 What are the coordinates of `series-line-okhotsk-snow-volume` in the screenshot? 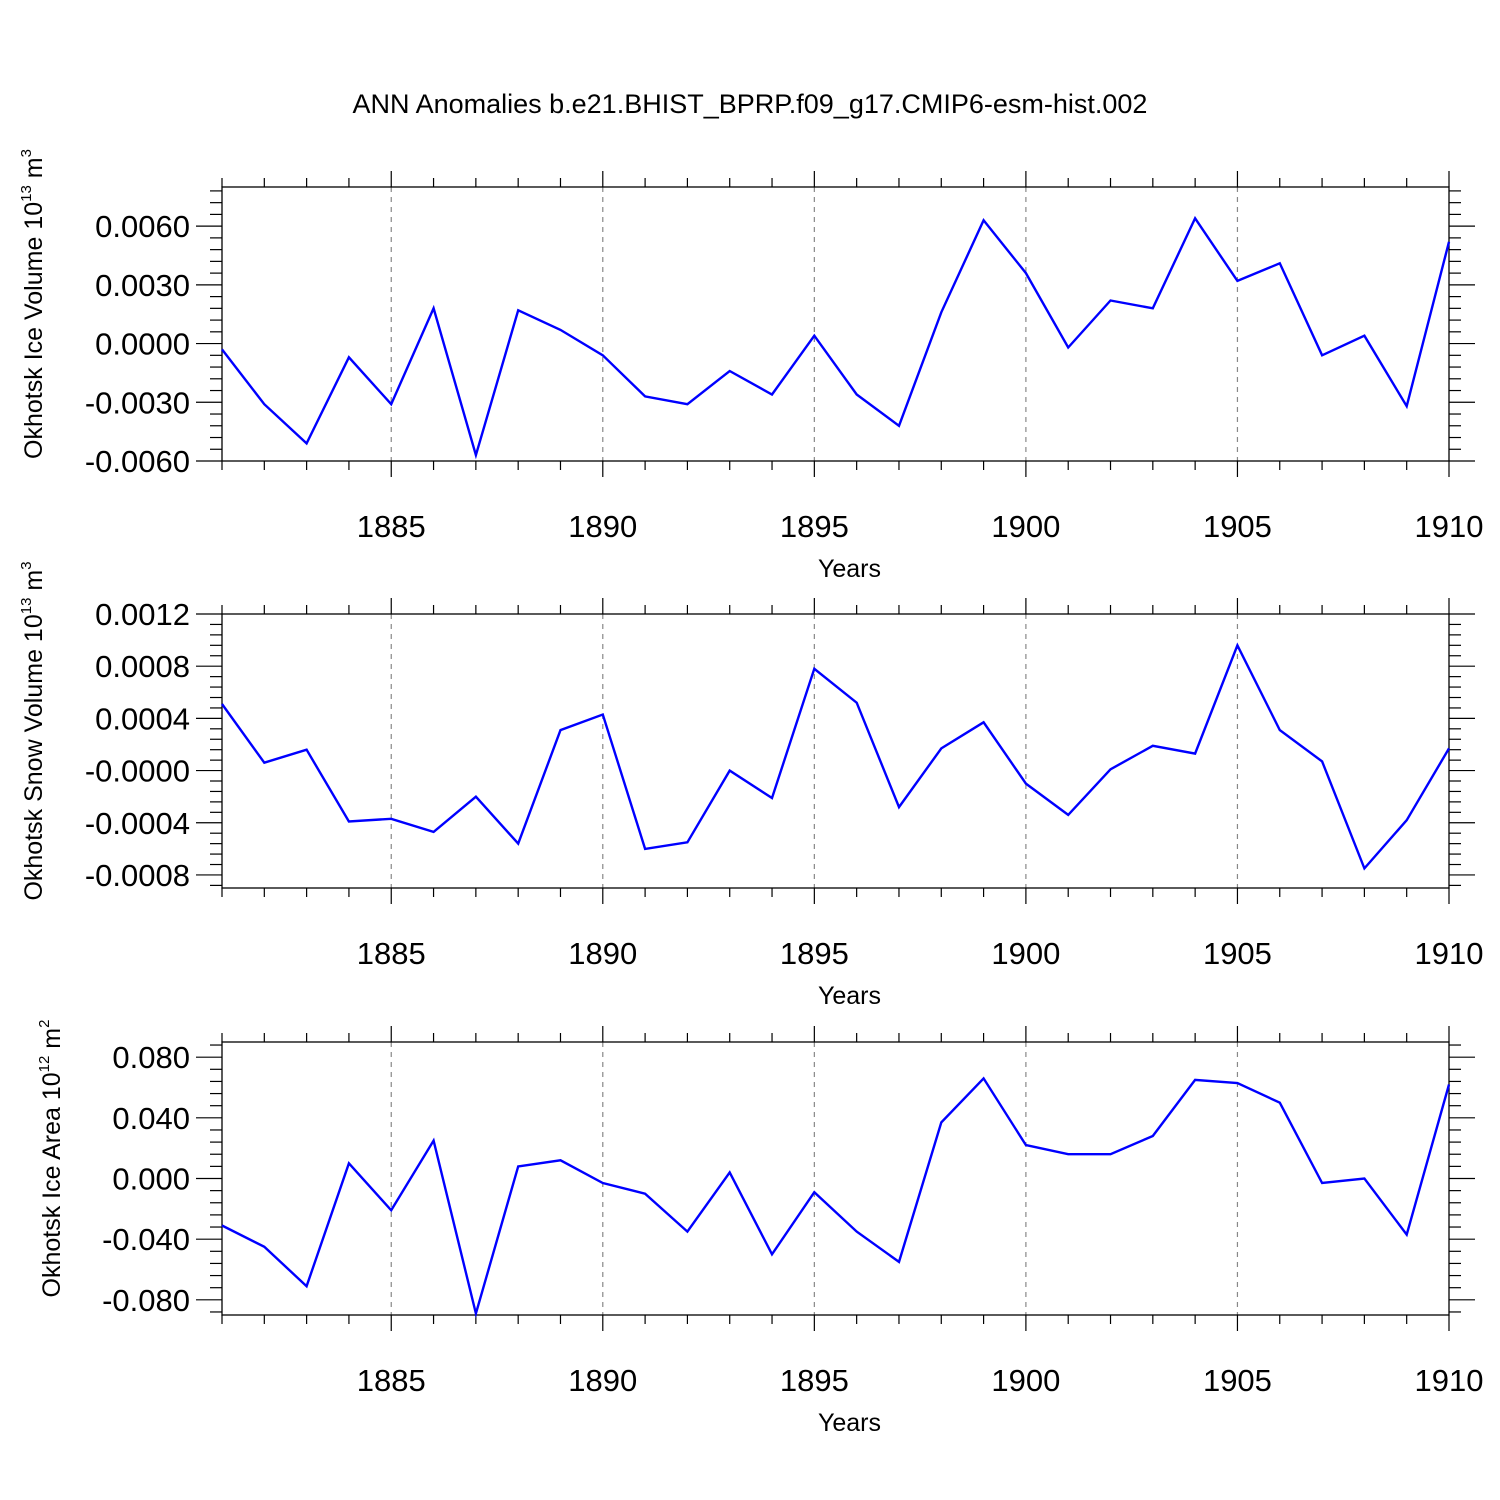 It's located at (836, 756).